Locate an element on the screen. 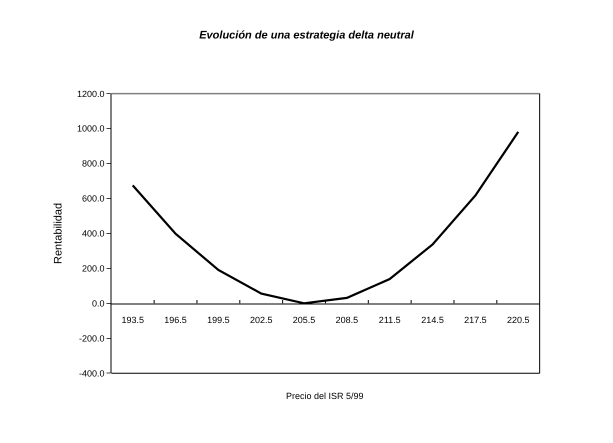 Image resolution: width=613 pixels, height=443 pixels. y-tick-label: 0.0 is located at coordinates (98, 303).